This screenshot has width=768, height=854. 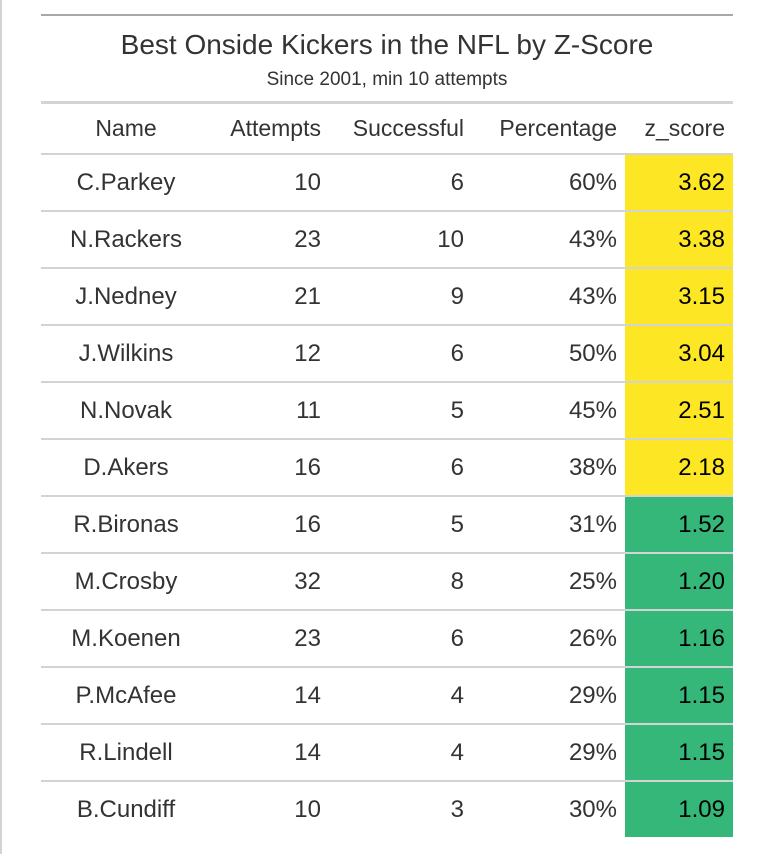 I want to click on column-header-z-score: z_score, so click(x=679, y=129).